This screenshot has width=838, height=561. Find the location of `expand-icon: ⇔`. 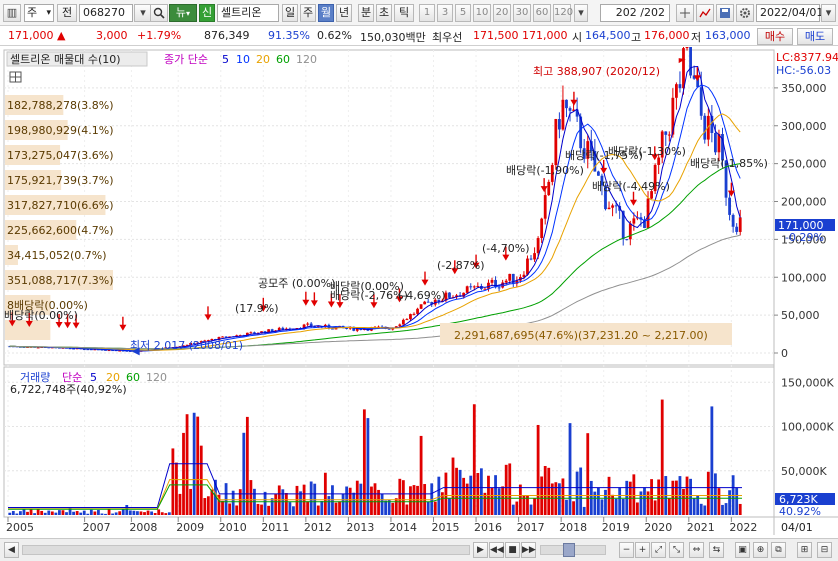

expand-icon: ⇔ is located at coordinates (696, 550).